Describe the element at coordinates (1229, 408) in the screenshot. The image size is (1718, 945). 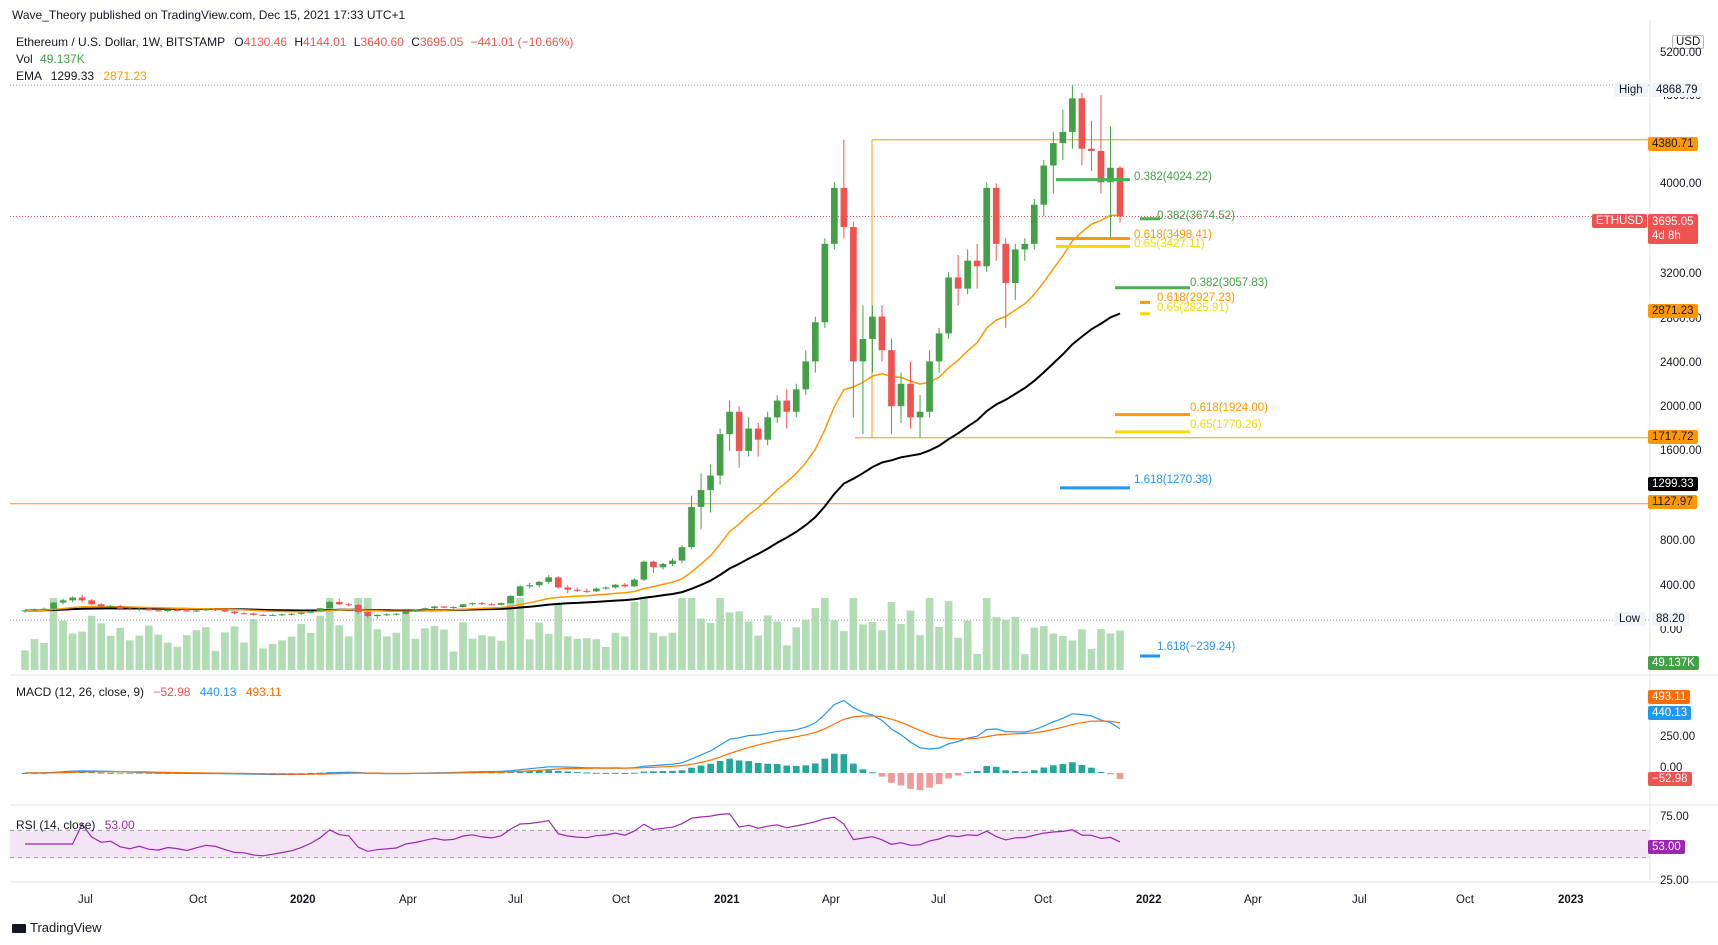
I see `fib-label-8: 0.618(1924.00)` at that location.